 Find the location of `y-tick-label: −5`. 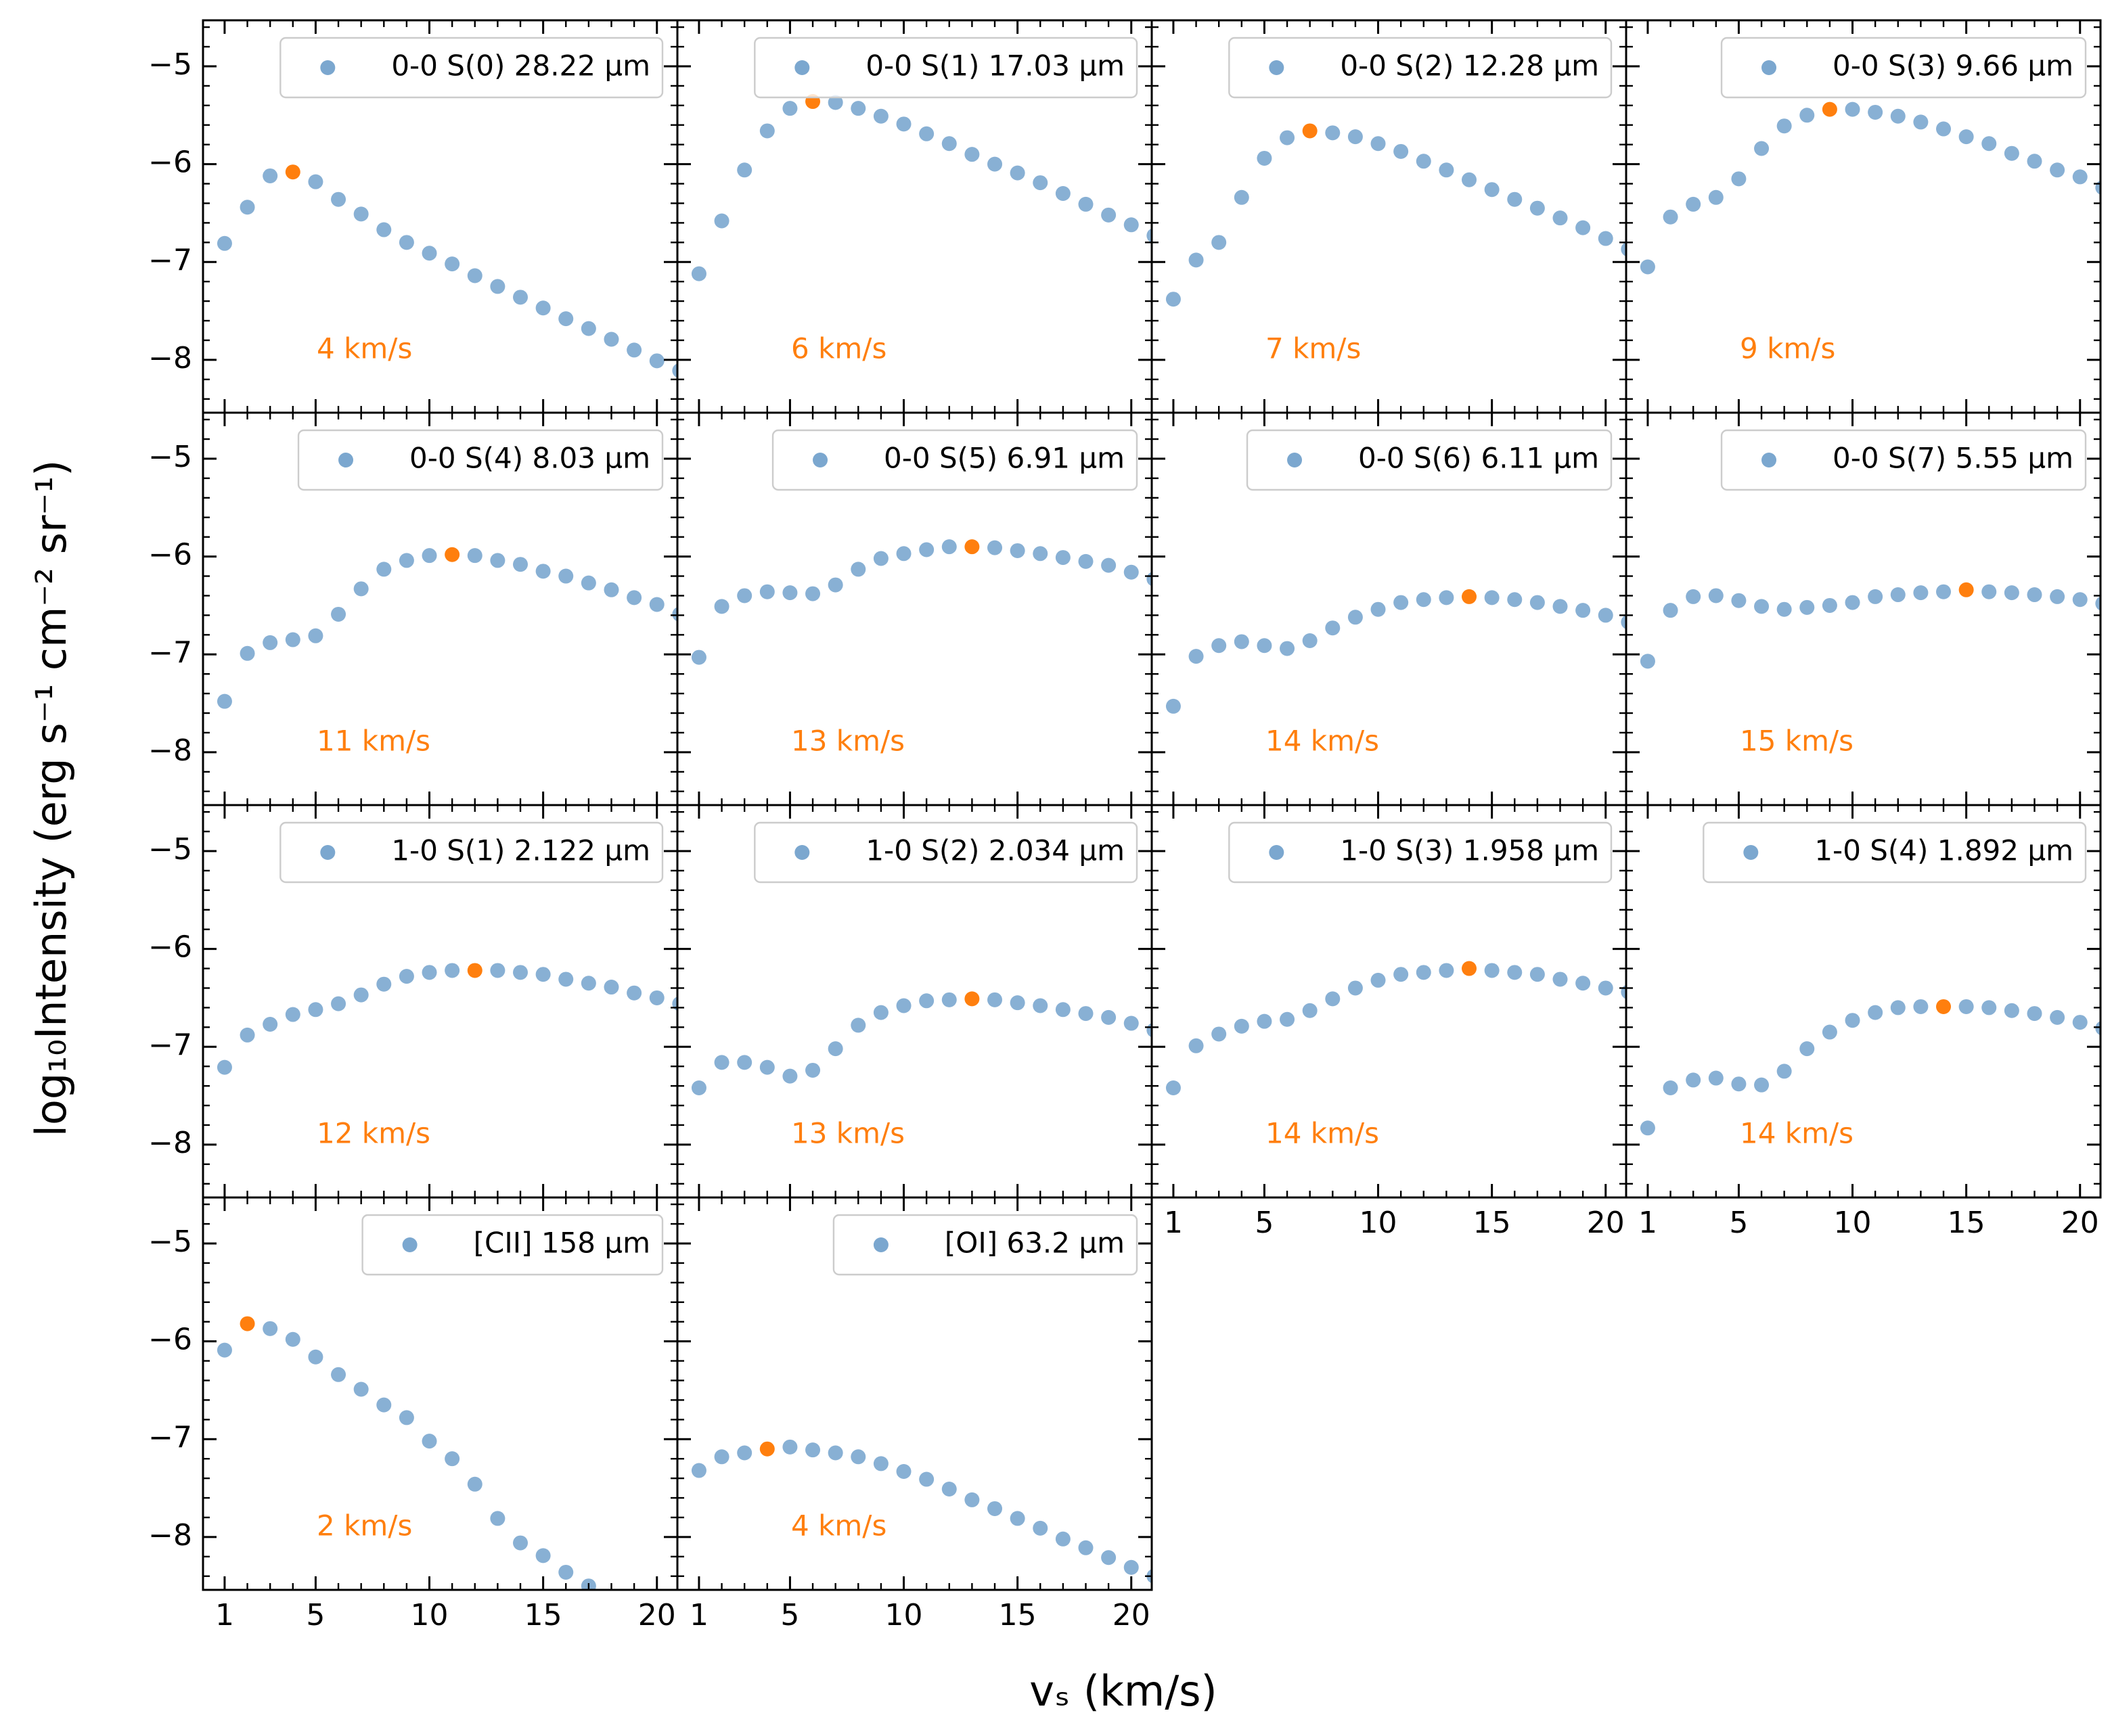

y-tick-label: −5 is located at coordinates (170, 457).